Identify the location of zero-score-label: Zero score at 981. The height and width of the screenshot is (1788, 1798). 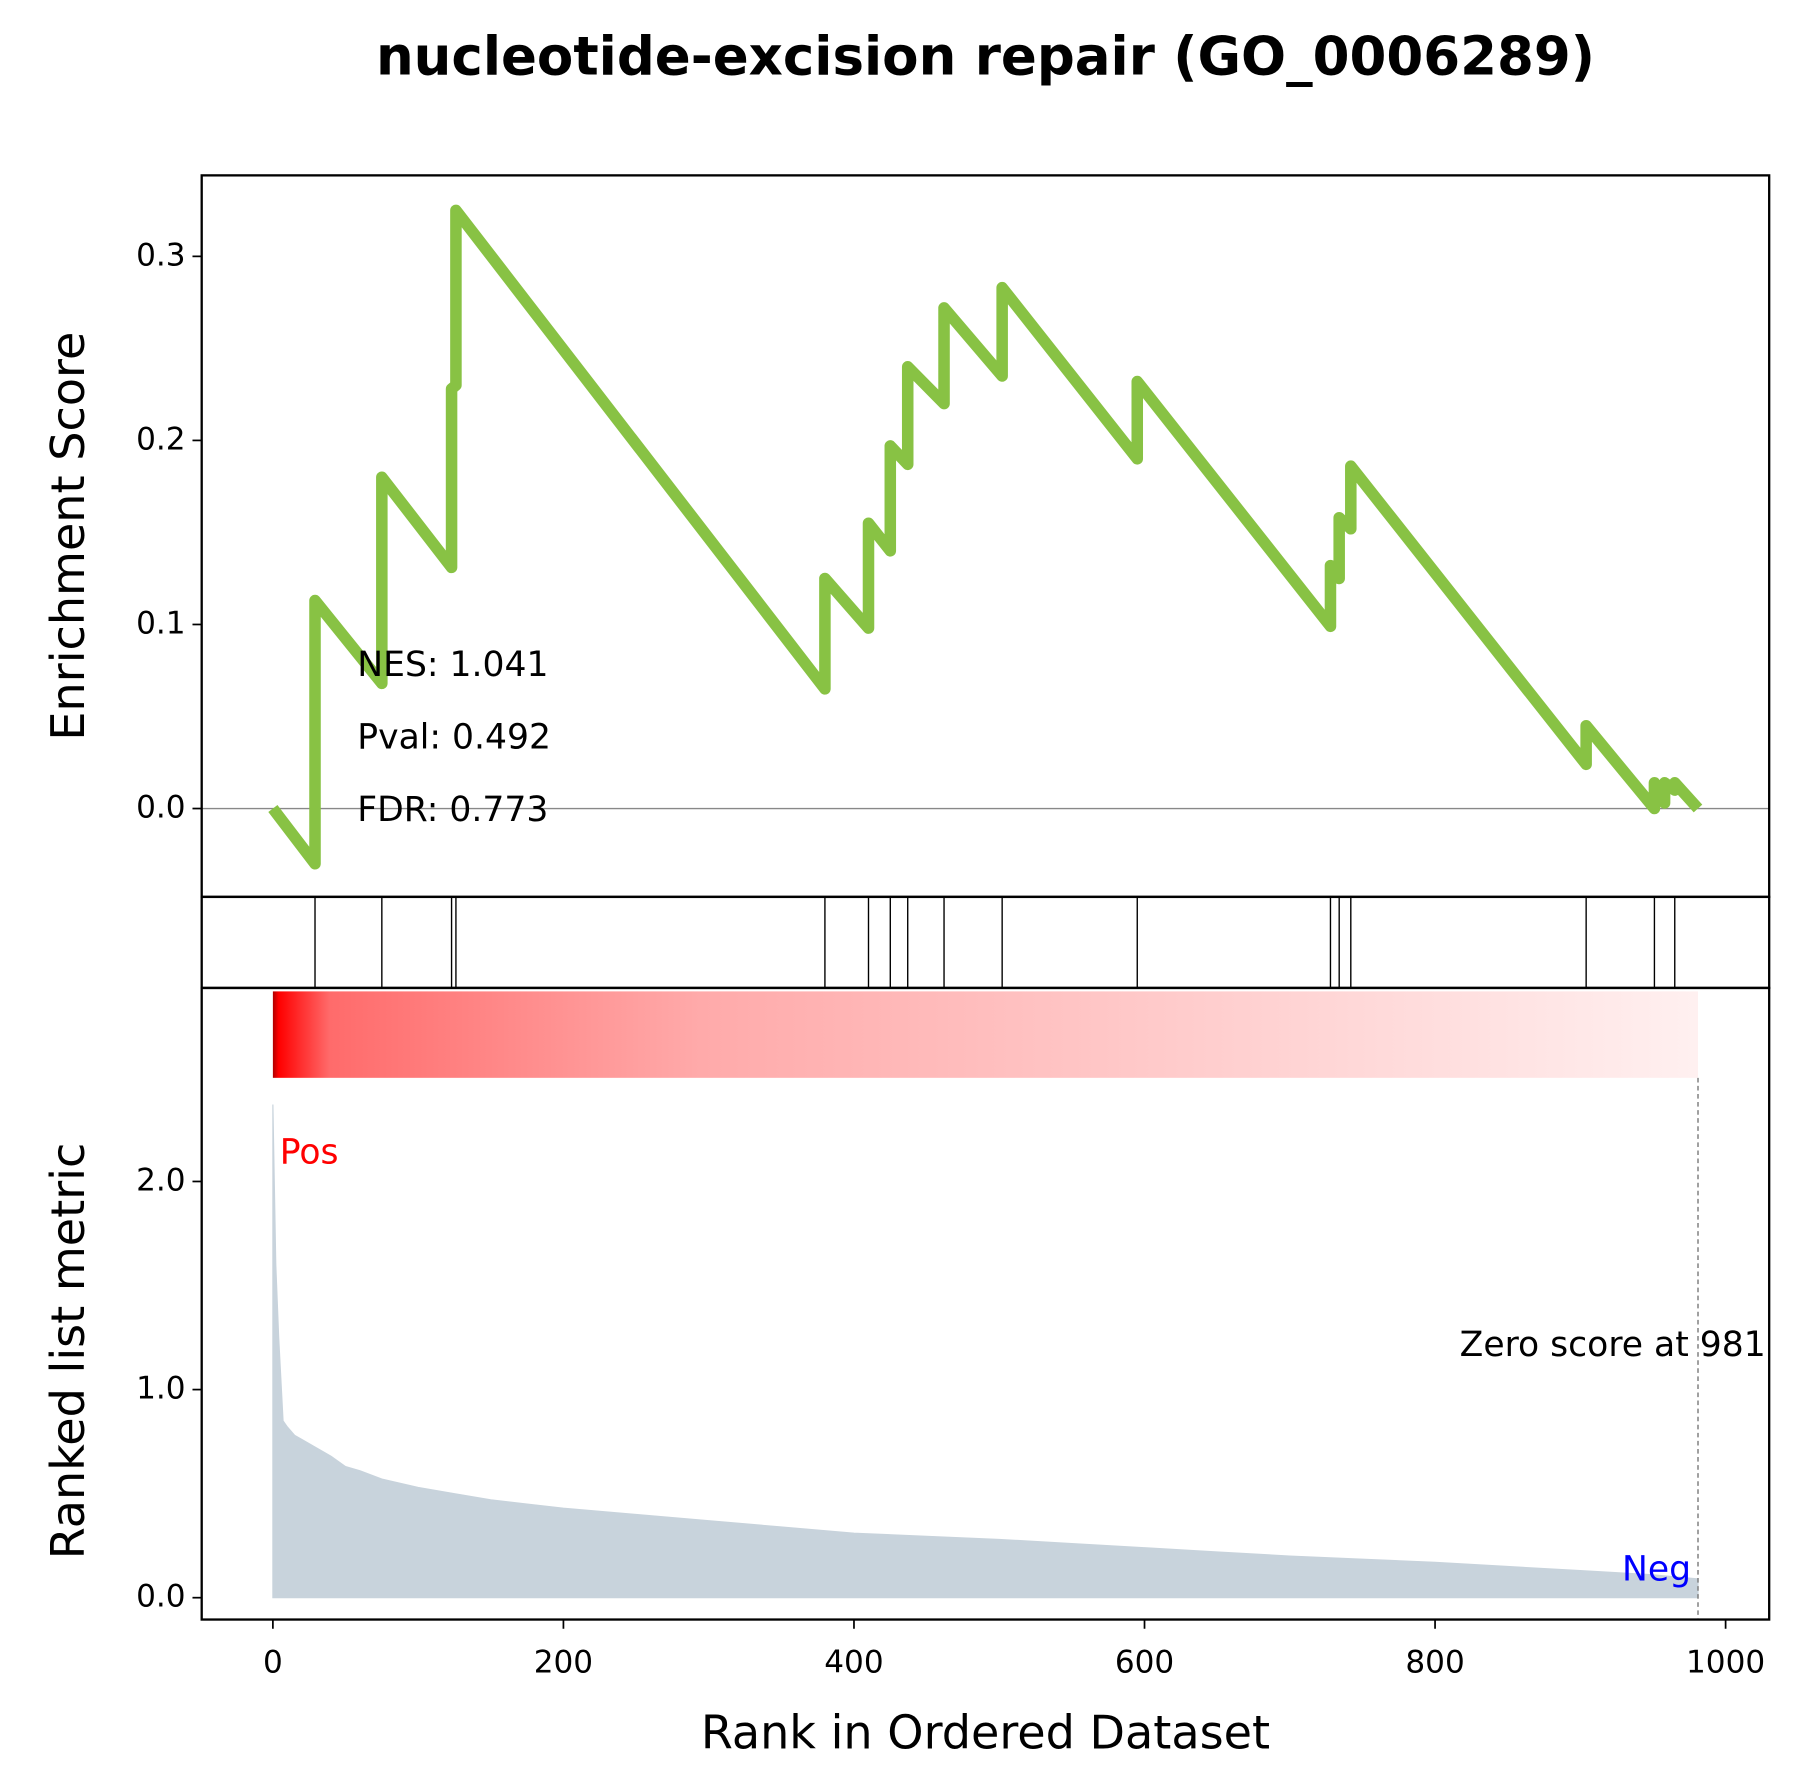
(1613, 1345).